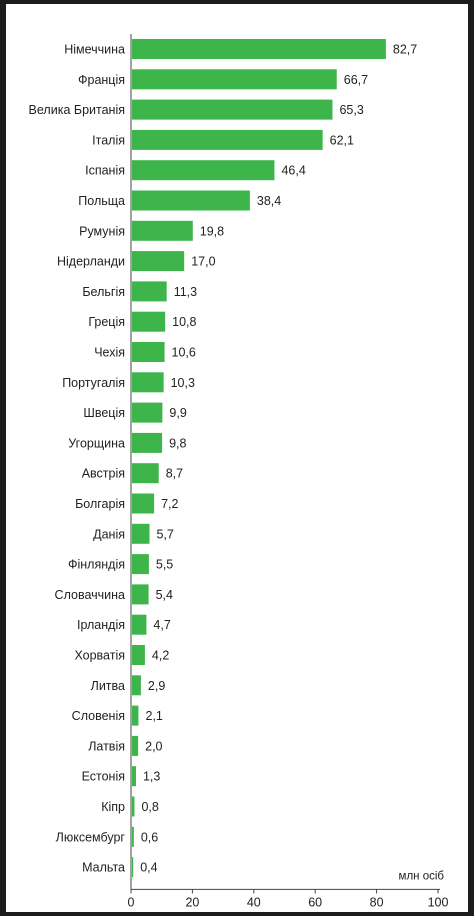 This screenshot has width=474, height=916. I want to click on value-label: 19,8, so click(212, 231).